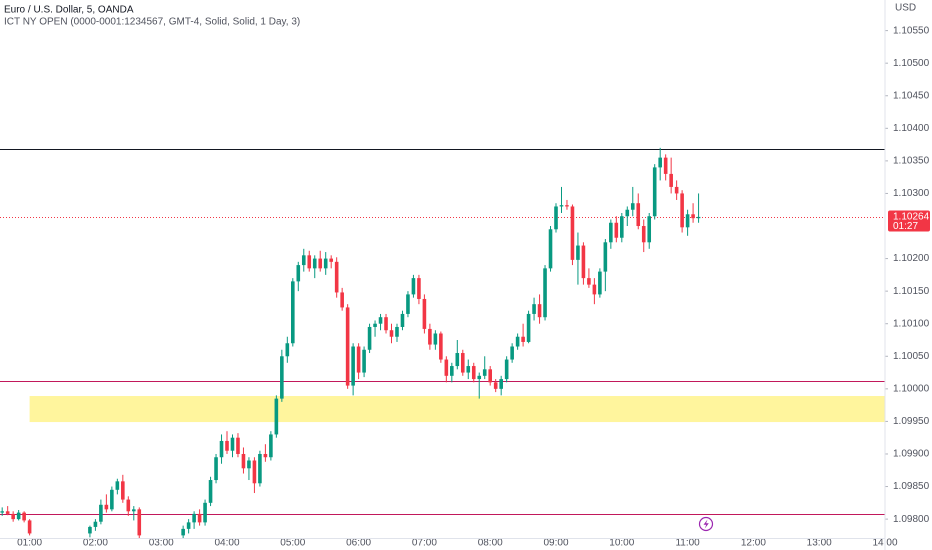  I want to click on y-tick-label: 1.10000, so click(911, 388).